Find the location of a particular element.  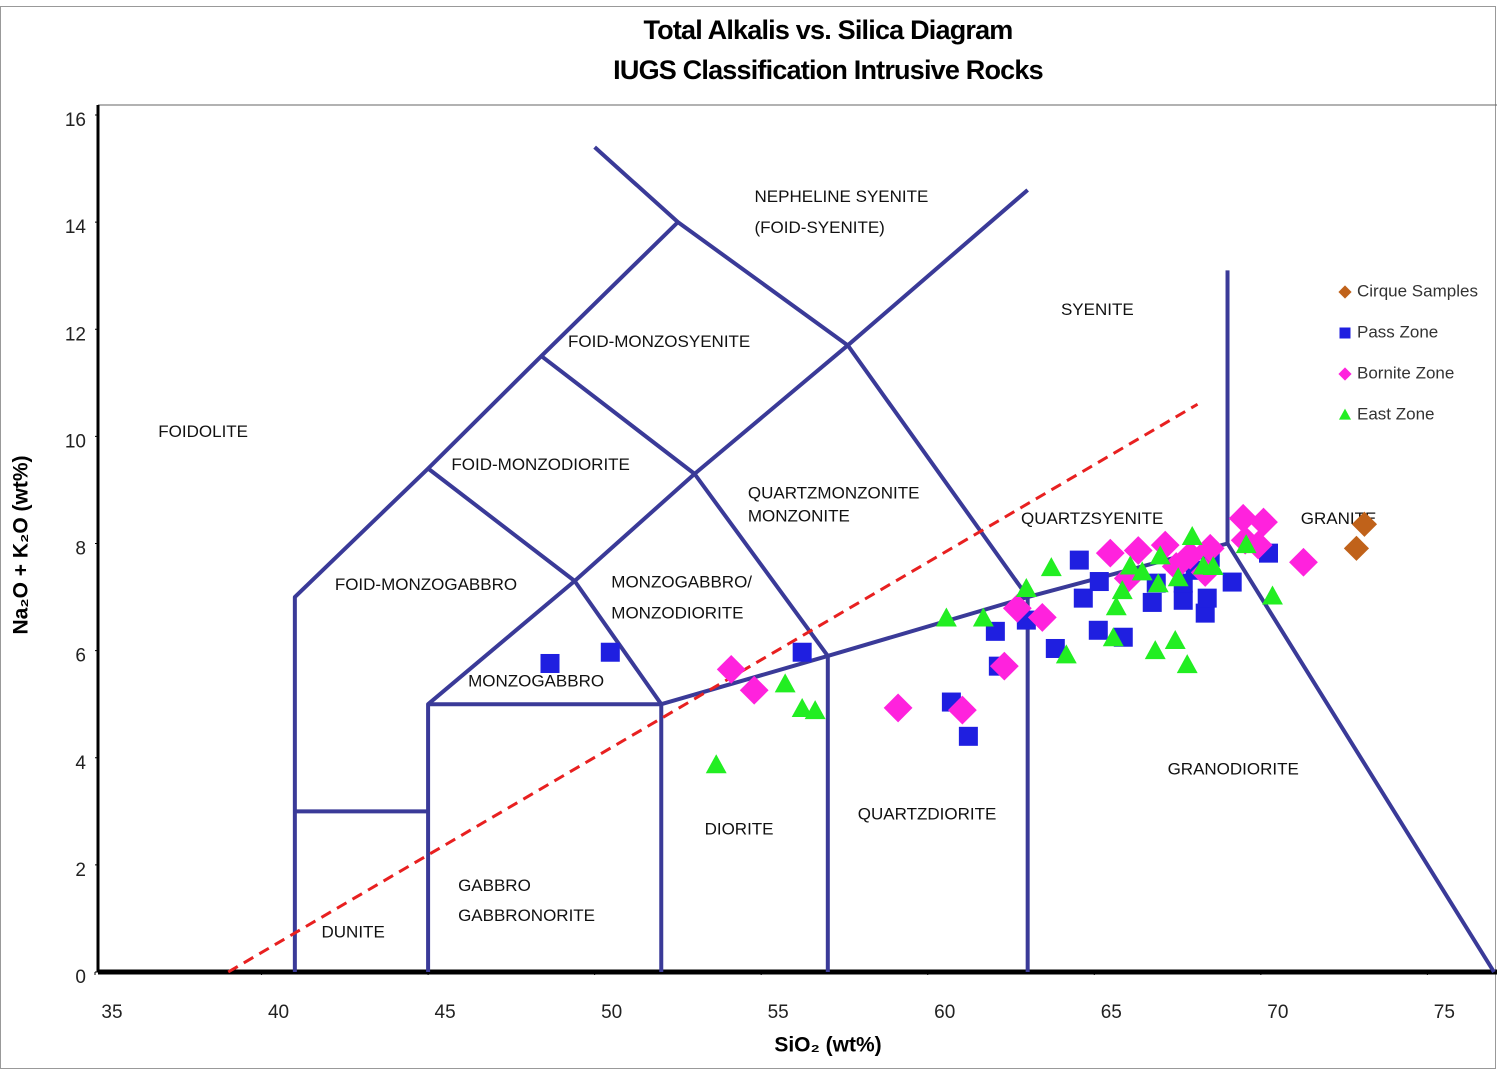

y-tick-label: 8 is located at coordinates (80, 549).